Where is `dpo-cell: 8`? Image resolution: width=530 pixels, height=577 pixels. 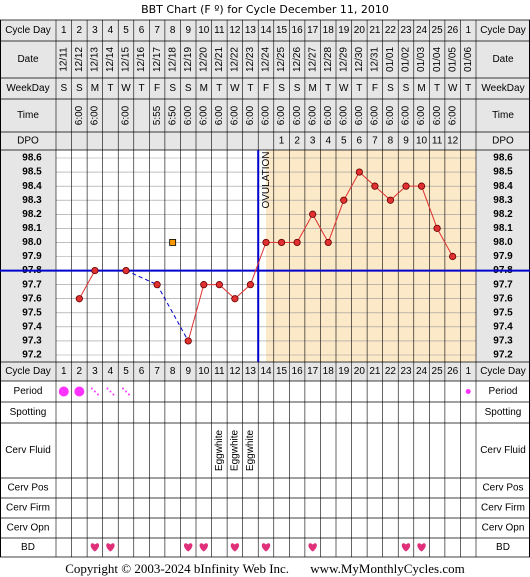 dpo-cell: 8 is located at coordinates (391, 141).